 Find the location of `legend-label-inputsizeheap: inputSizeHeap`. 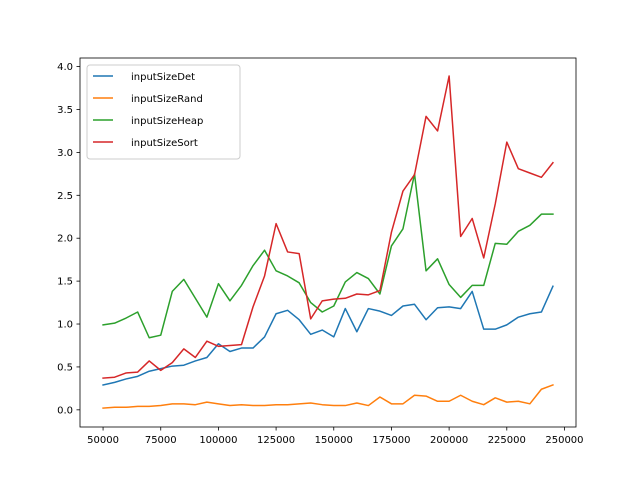

legend-label-inputsizeheap: inputSizeHeap is located at coordinates (167, 121).